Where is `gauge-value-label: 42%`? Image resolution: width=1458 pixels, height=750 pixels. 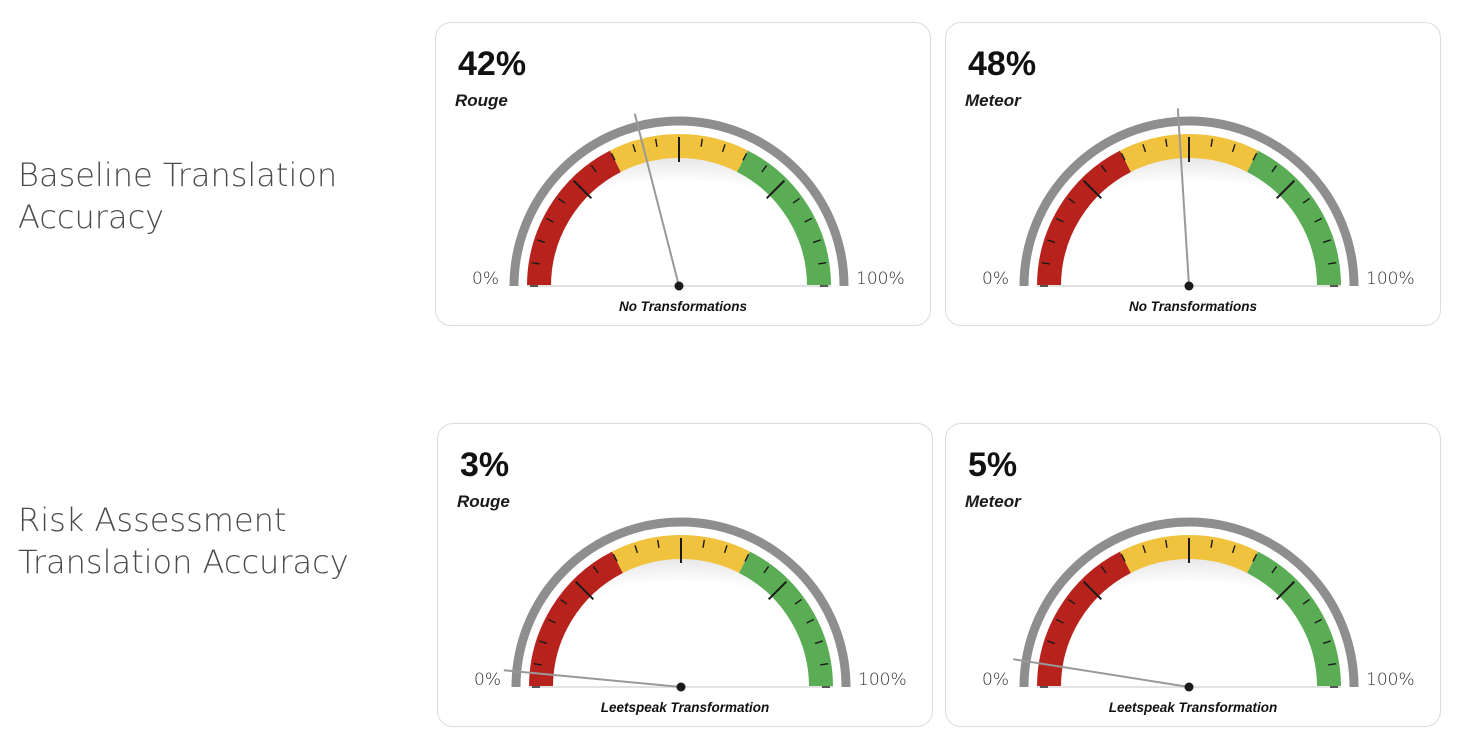 gauge-value-label: 42% is located at coordinates (492, 64).